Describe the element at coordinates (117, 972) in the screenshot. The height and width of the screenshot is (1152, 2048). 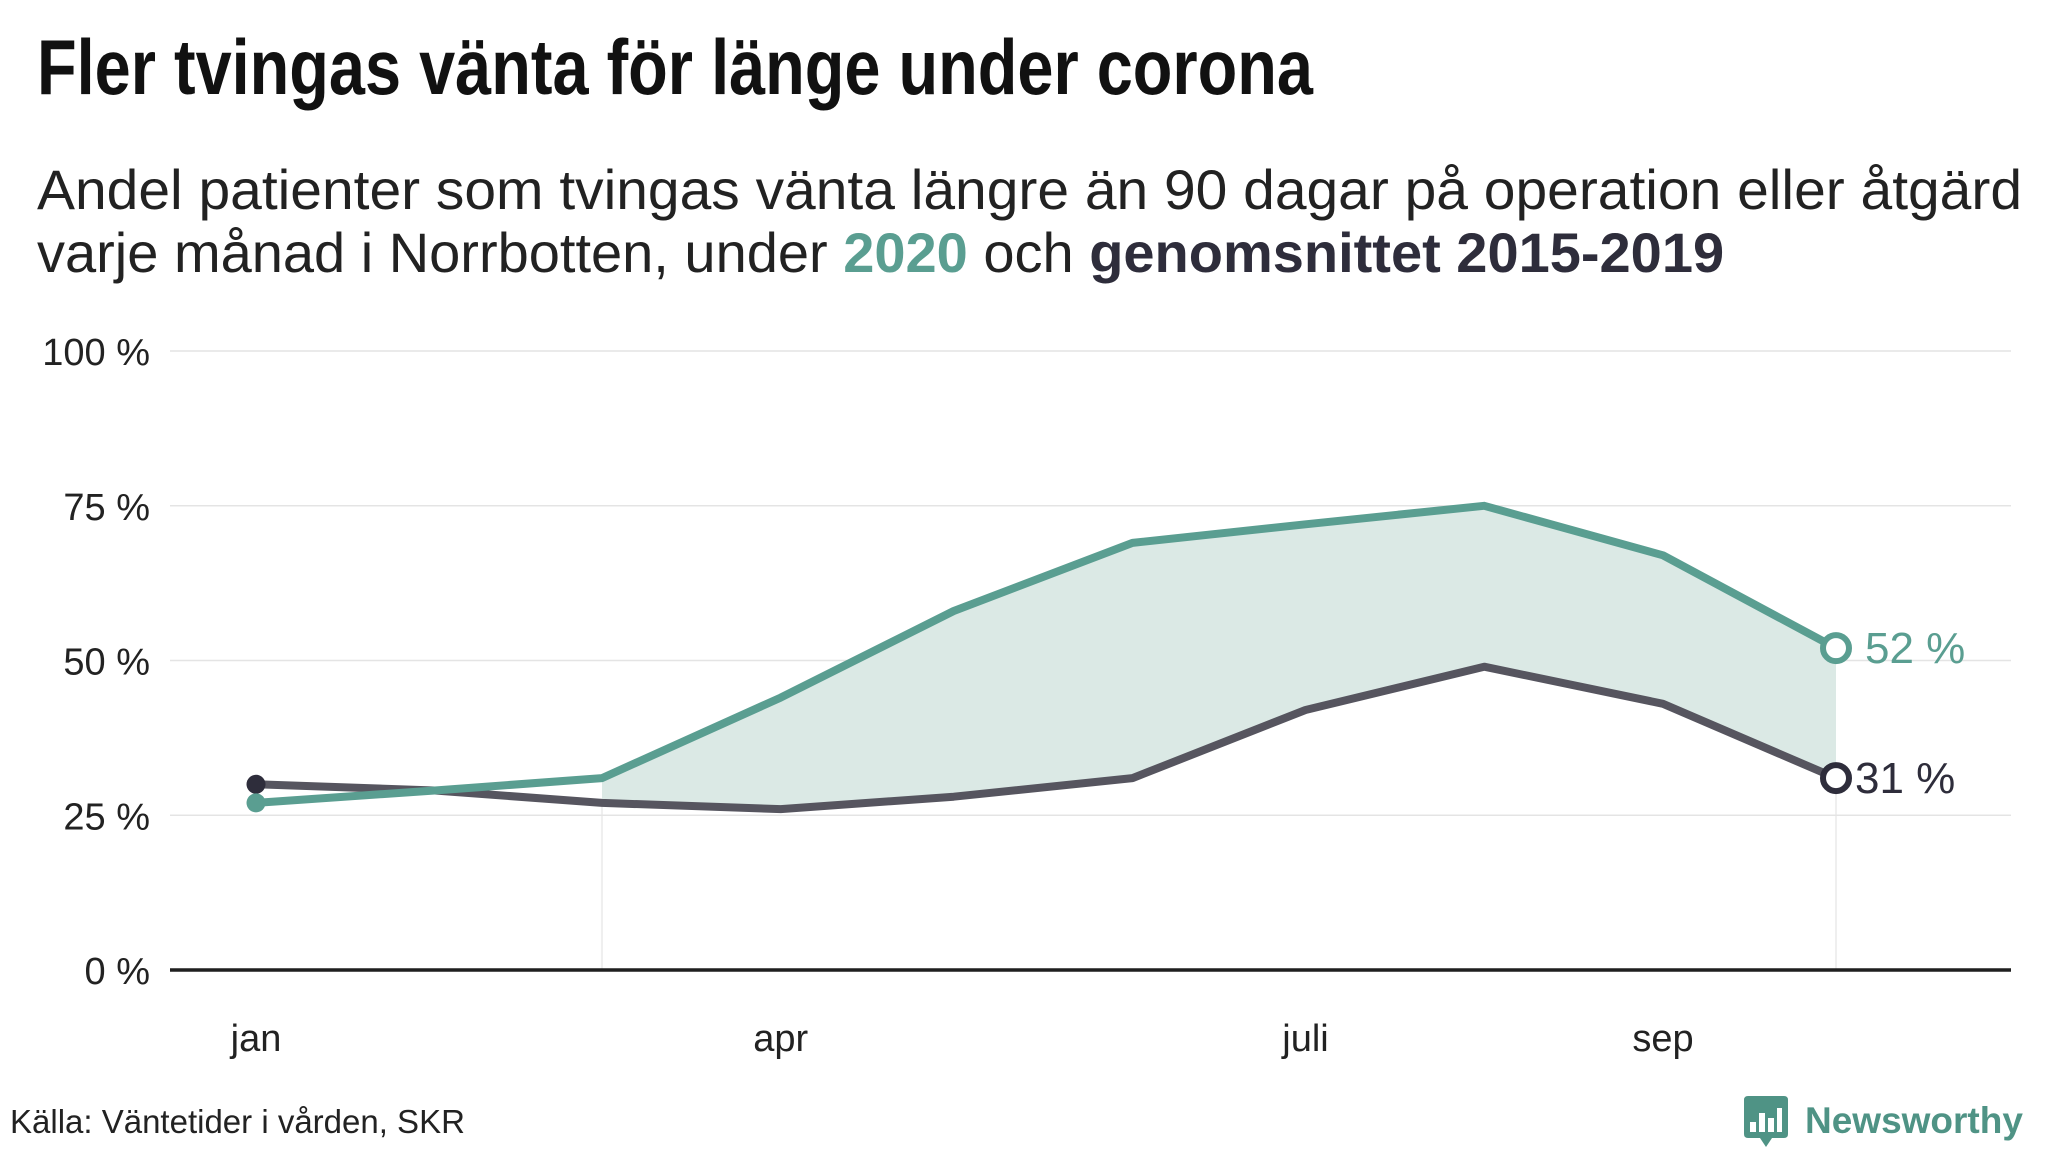
I see `y-tick-label-0: 0 %` at that location.